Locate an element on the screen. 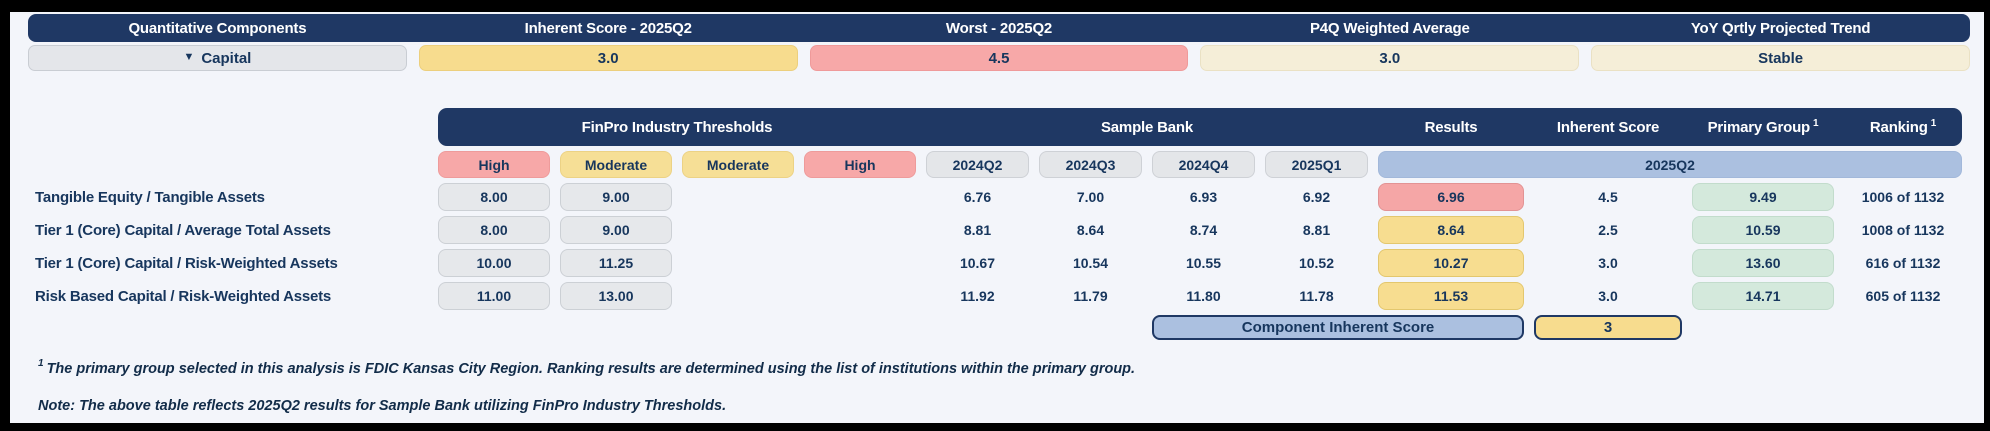 This screenshot has height=431, width=1990. header-primary-group: Primary Group 1 is located at coordinates (1763, 126).